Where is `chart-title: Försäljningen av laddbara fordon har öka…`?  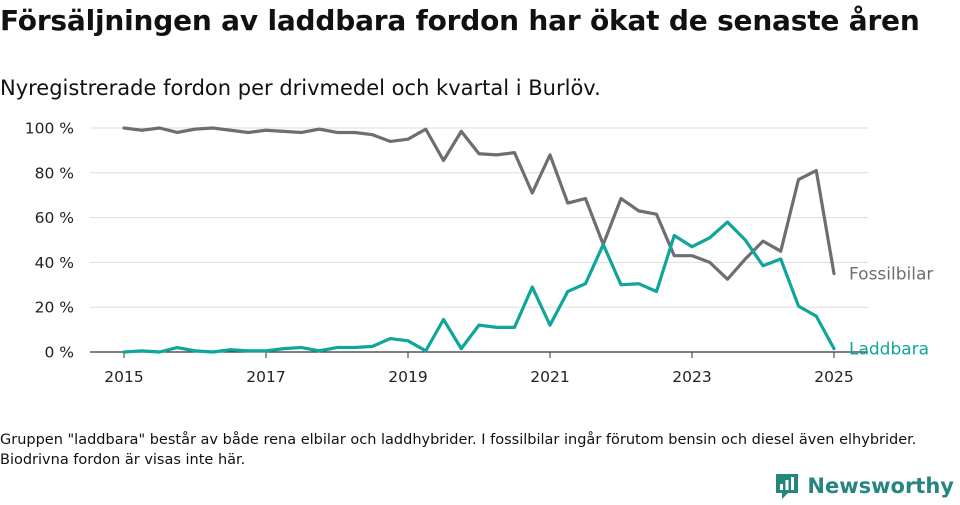
chart-title: Försäljningen av laddbara fordon har öka… is located at coordinates (460, 20).